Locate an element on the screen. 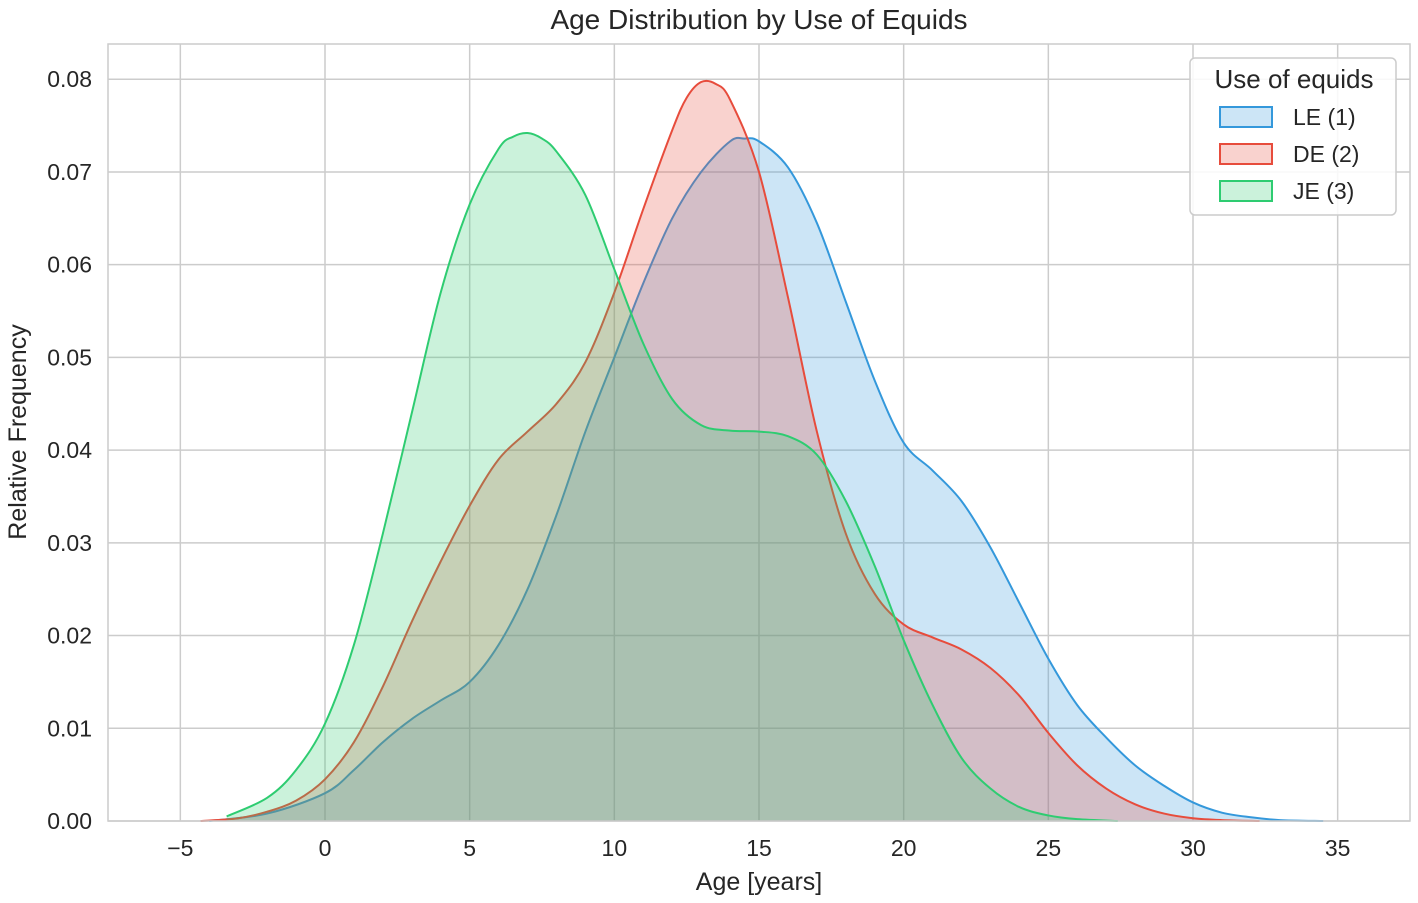 This screenshot has width=1418, height=903. x-tick-label: 5 is located at coordinates (469, 848).